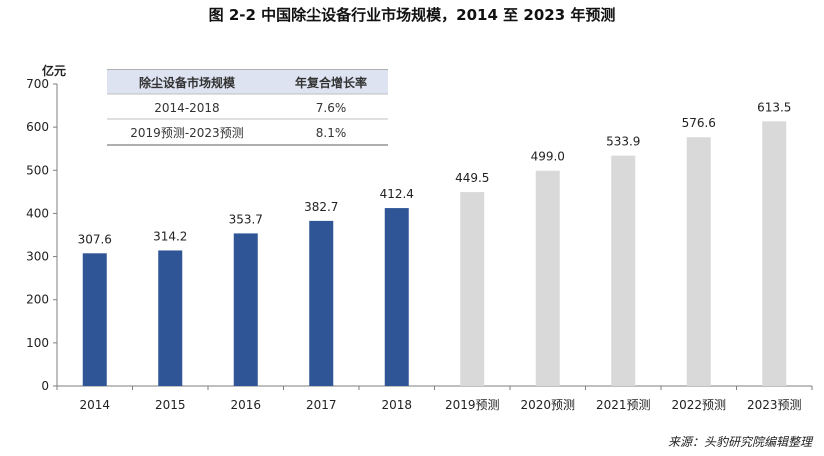 This screenshot has width=824, height=456. Describe the element at coordinates (170, 236) in the screenshot. I see `data-label: 314.2` at that location.